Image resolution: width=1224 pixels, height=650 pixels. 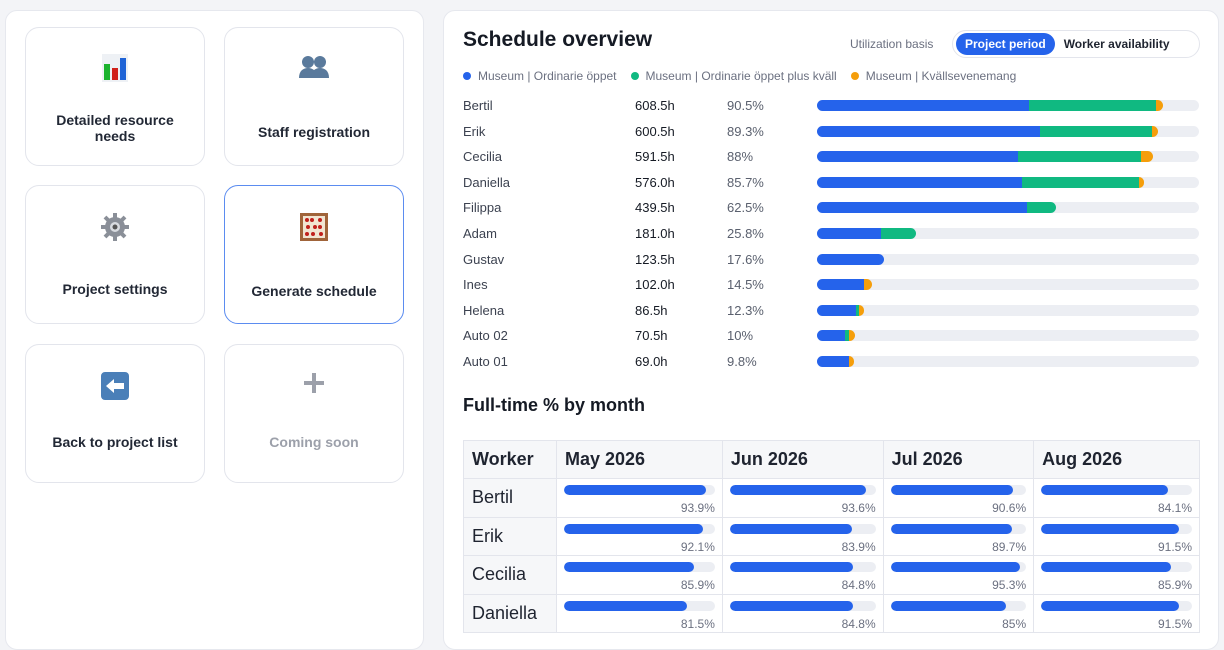 What do you see at coordinates (802, 459) in the screenshot?
I see `column-header: Jun 2026` at bounding box center [802, 459].